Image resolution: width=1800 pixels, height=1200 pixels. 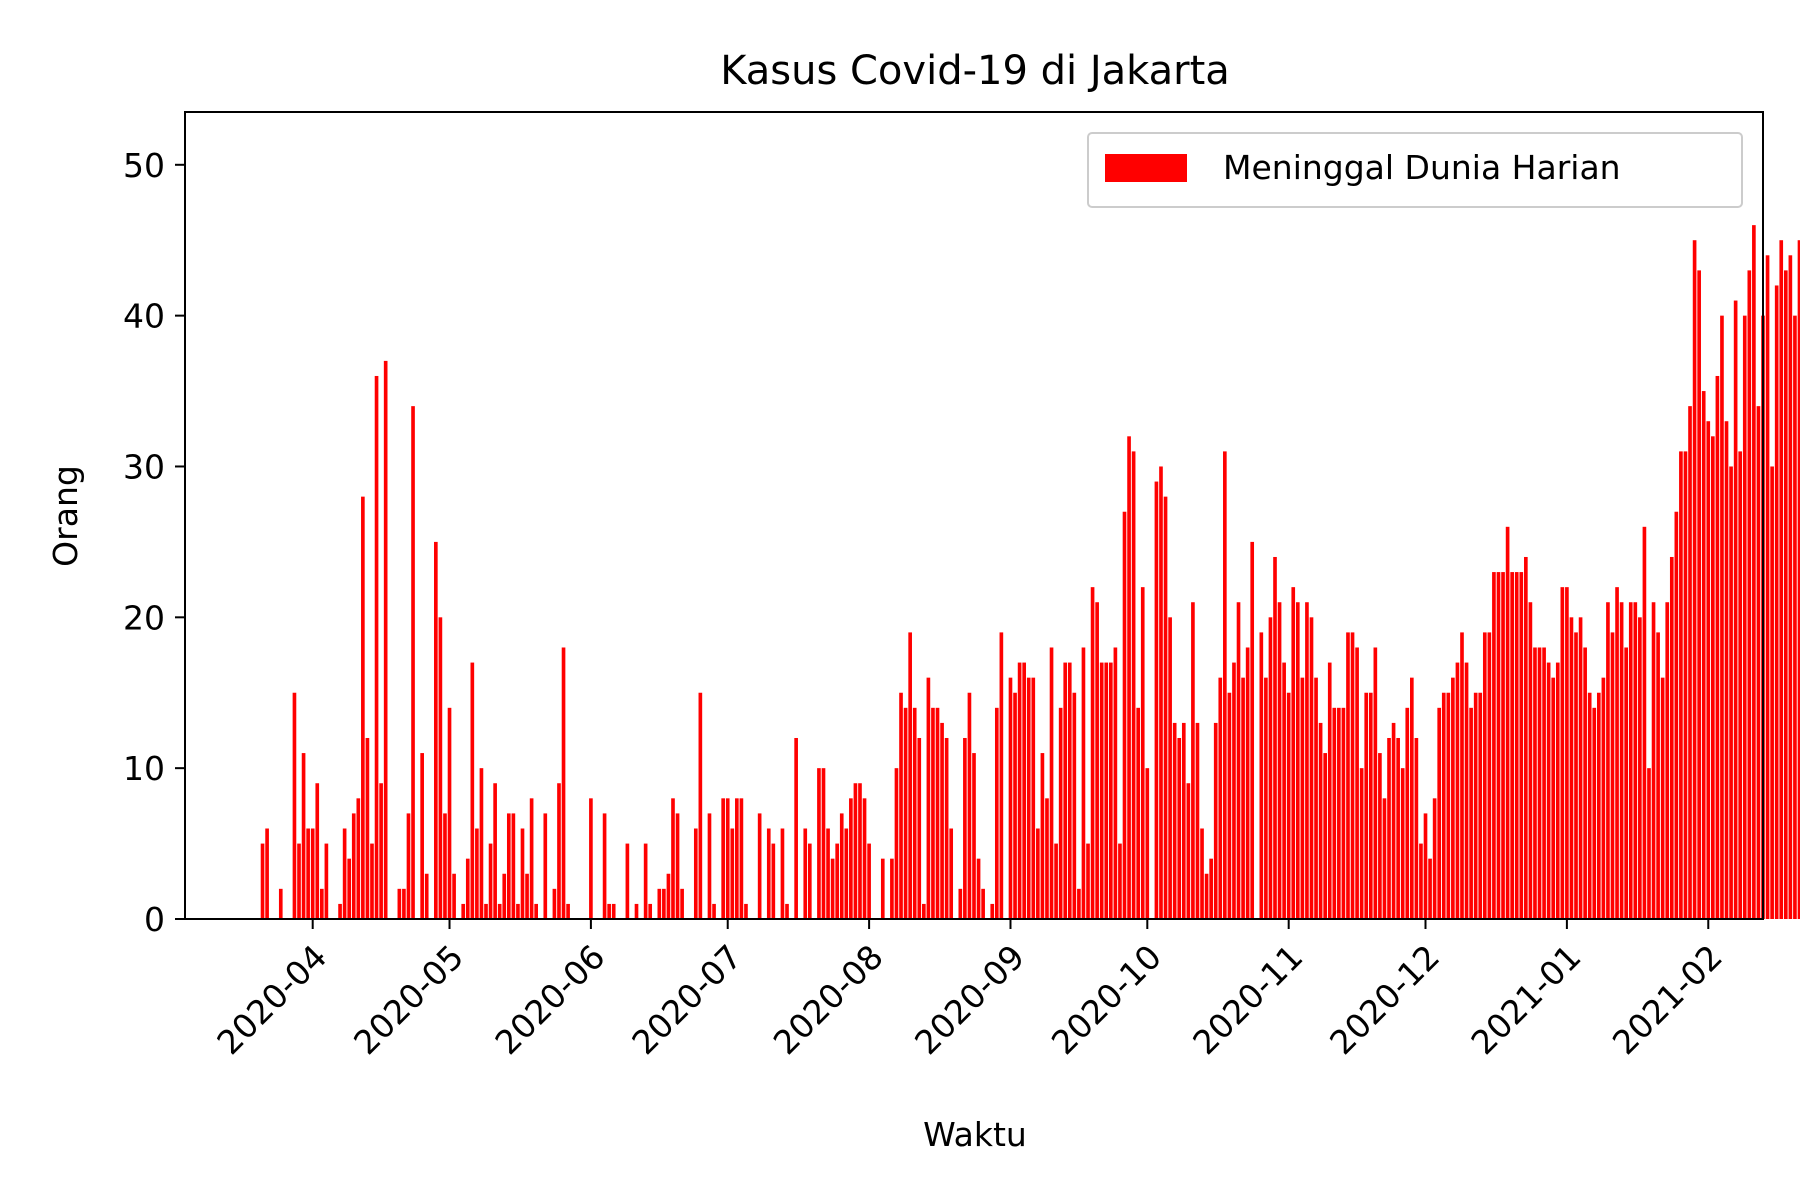 What do you see at coordinates (975, 1134) in the screenshot?
I see `x-axis-label: Waktu` at bounding box center [975, 1134].